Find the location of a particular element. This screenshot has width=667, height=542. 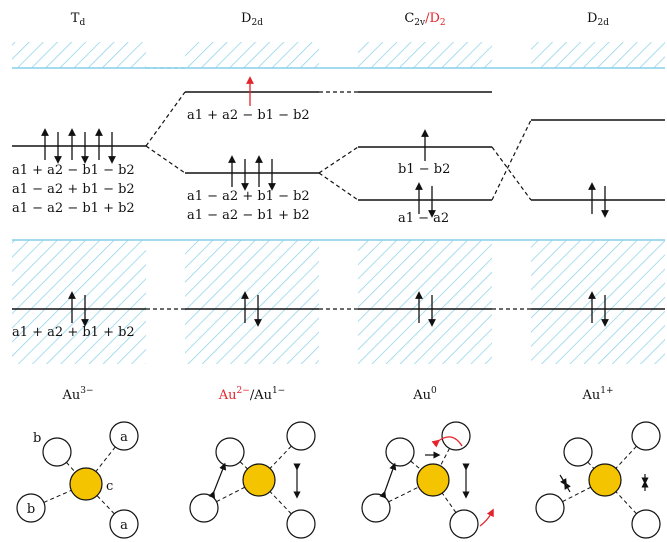

header-col2: D2d is located at coordinates (252, 19).